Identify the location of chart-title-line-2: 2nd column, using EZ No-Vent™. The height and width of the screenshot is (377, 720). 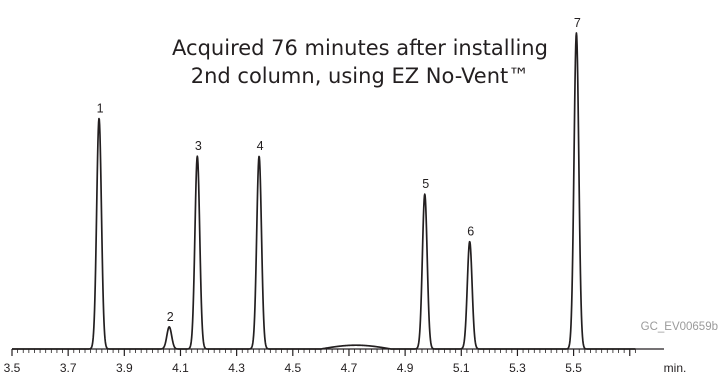
(360, 76).